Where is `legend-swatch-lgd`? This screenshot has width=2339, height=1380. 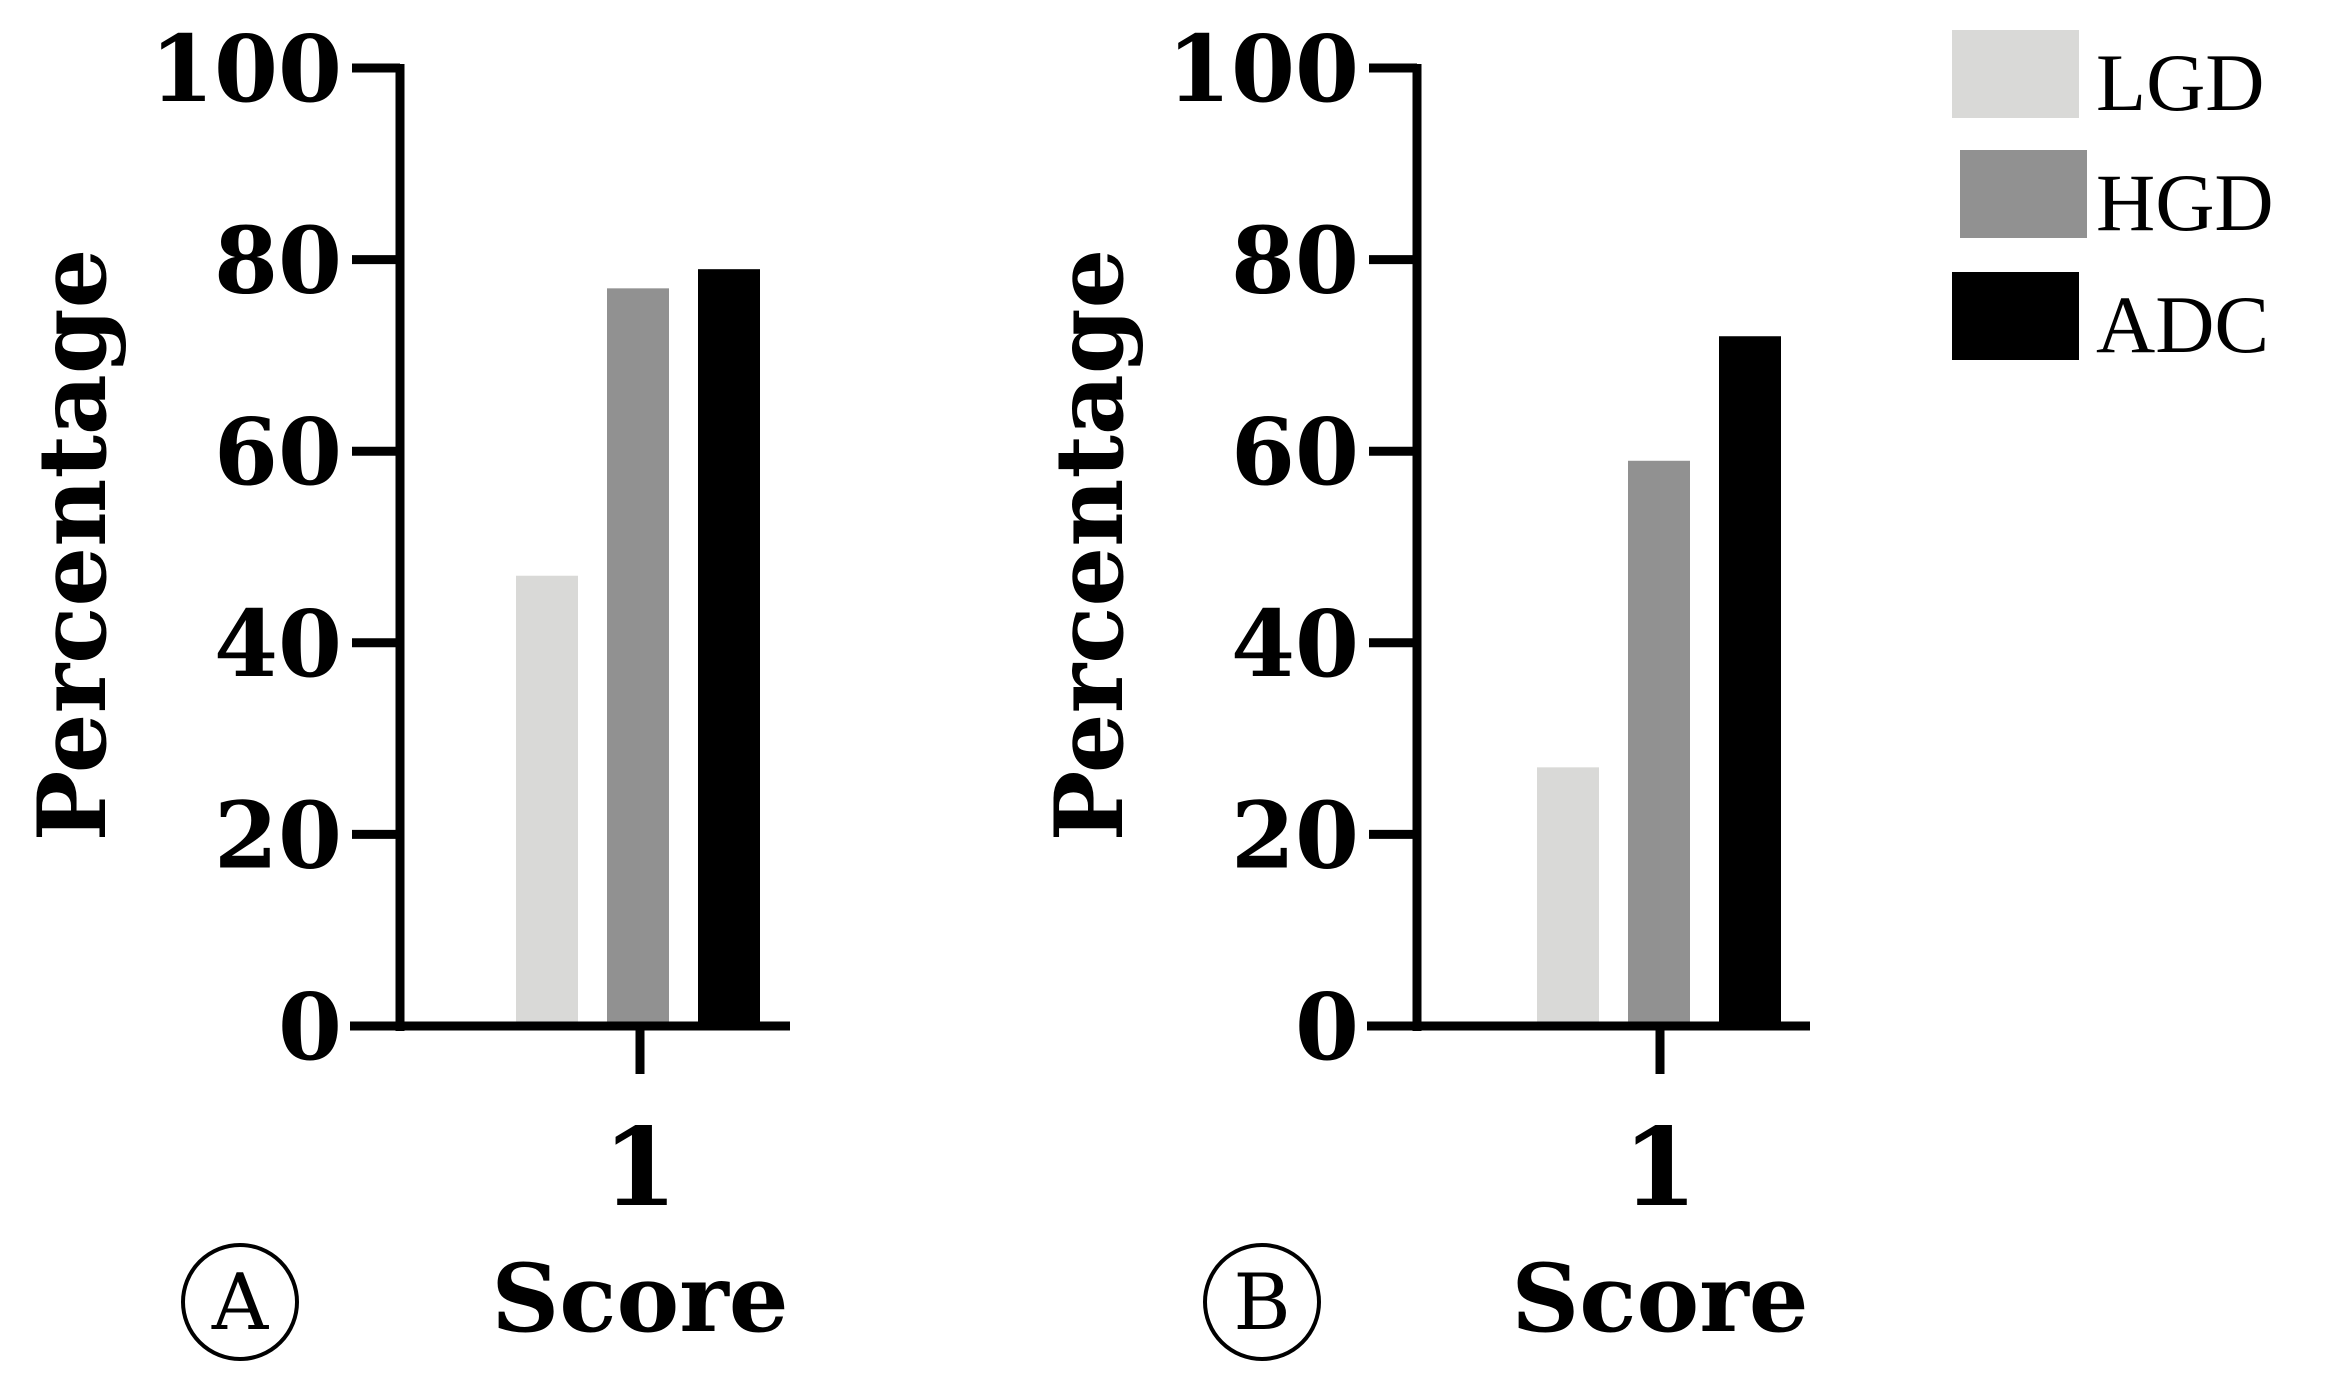 legend-swatch-lgd is located at coordinates (2015, 74).